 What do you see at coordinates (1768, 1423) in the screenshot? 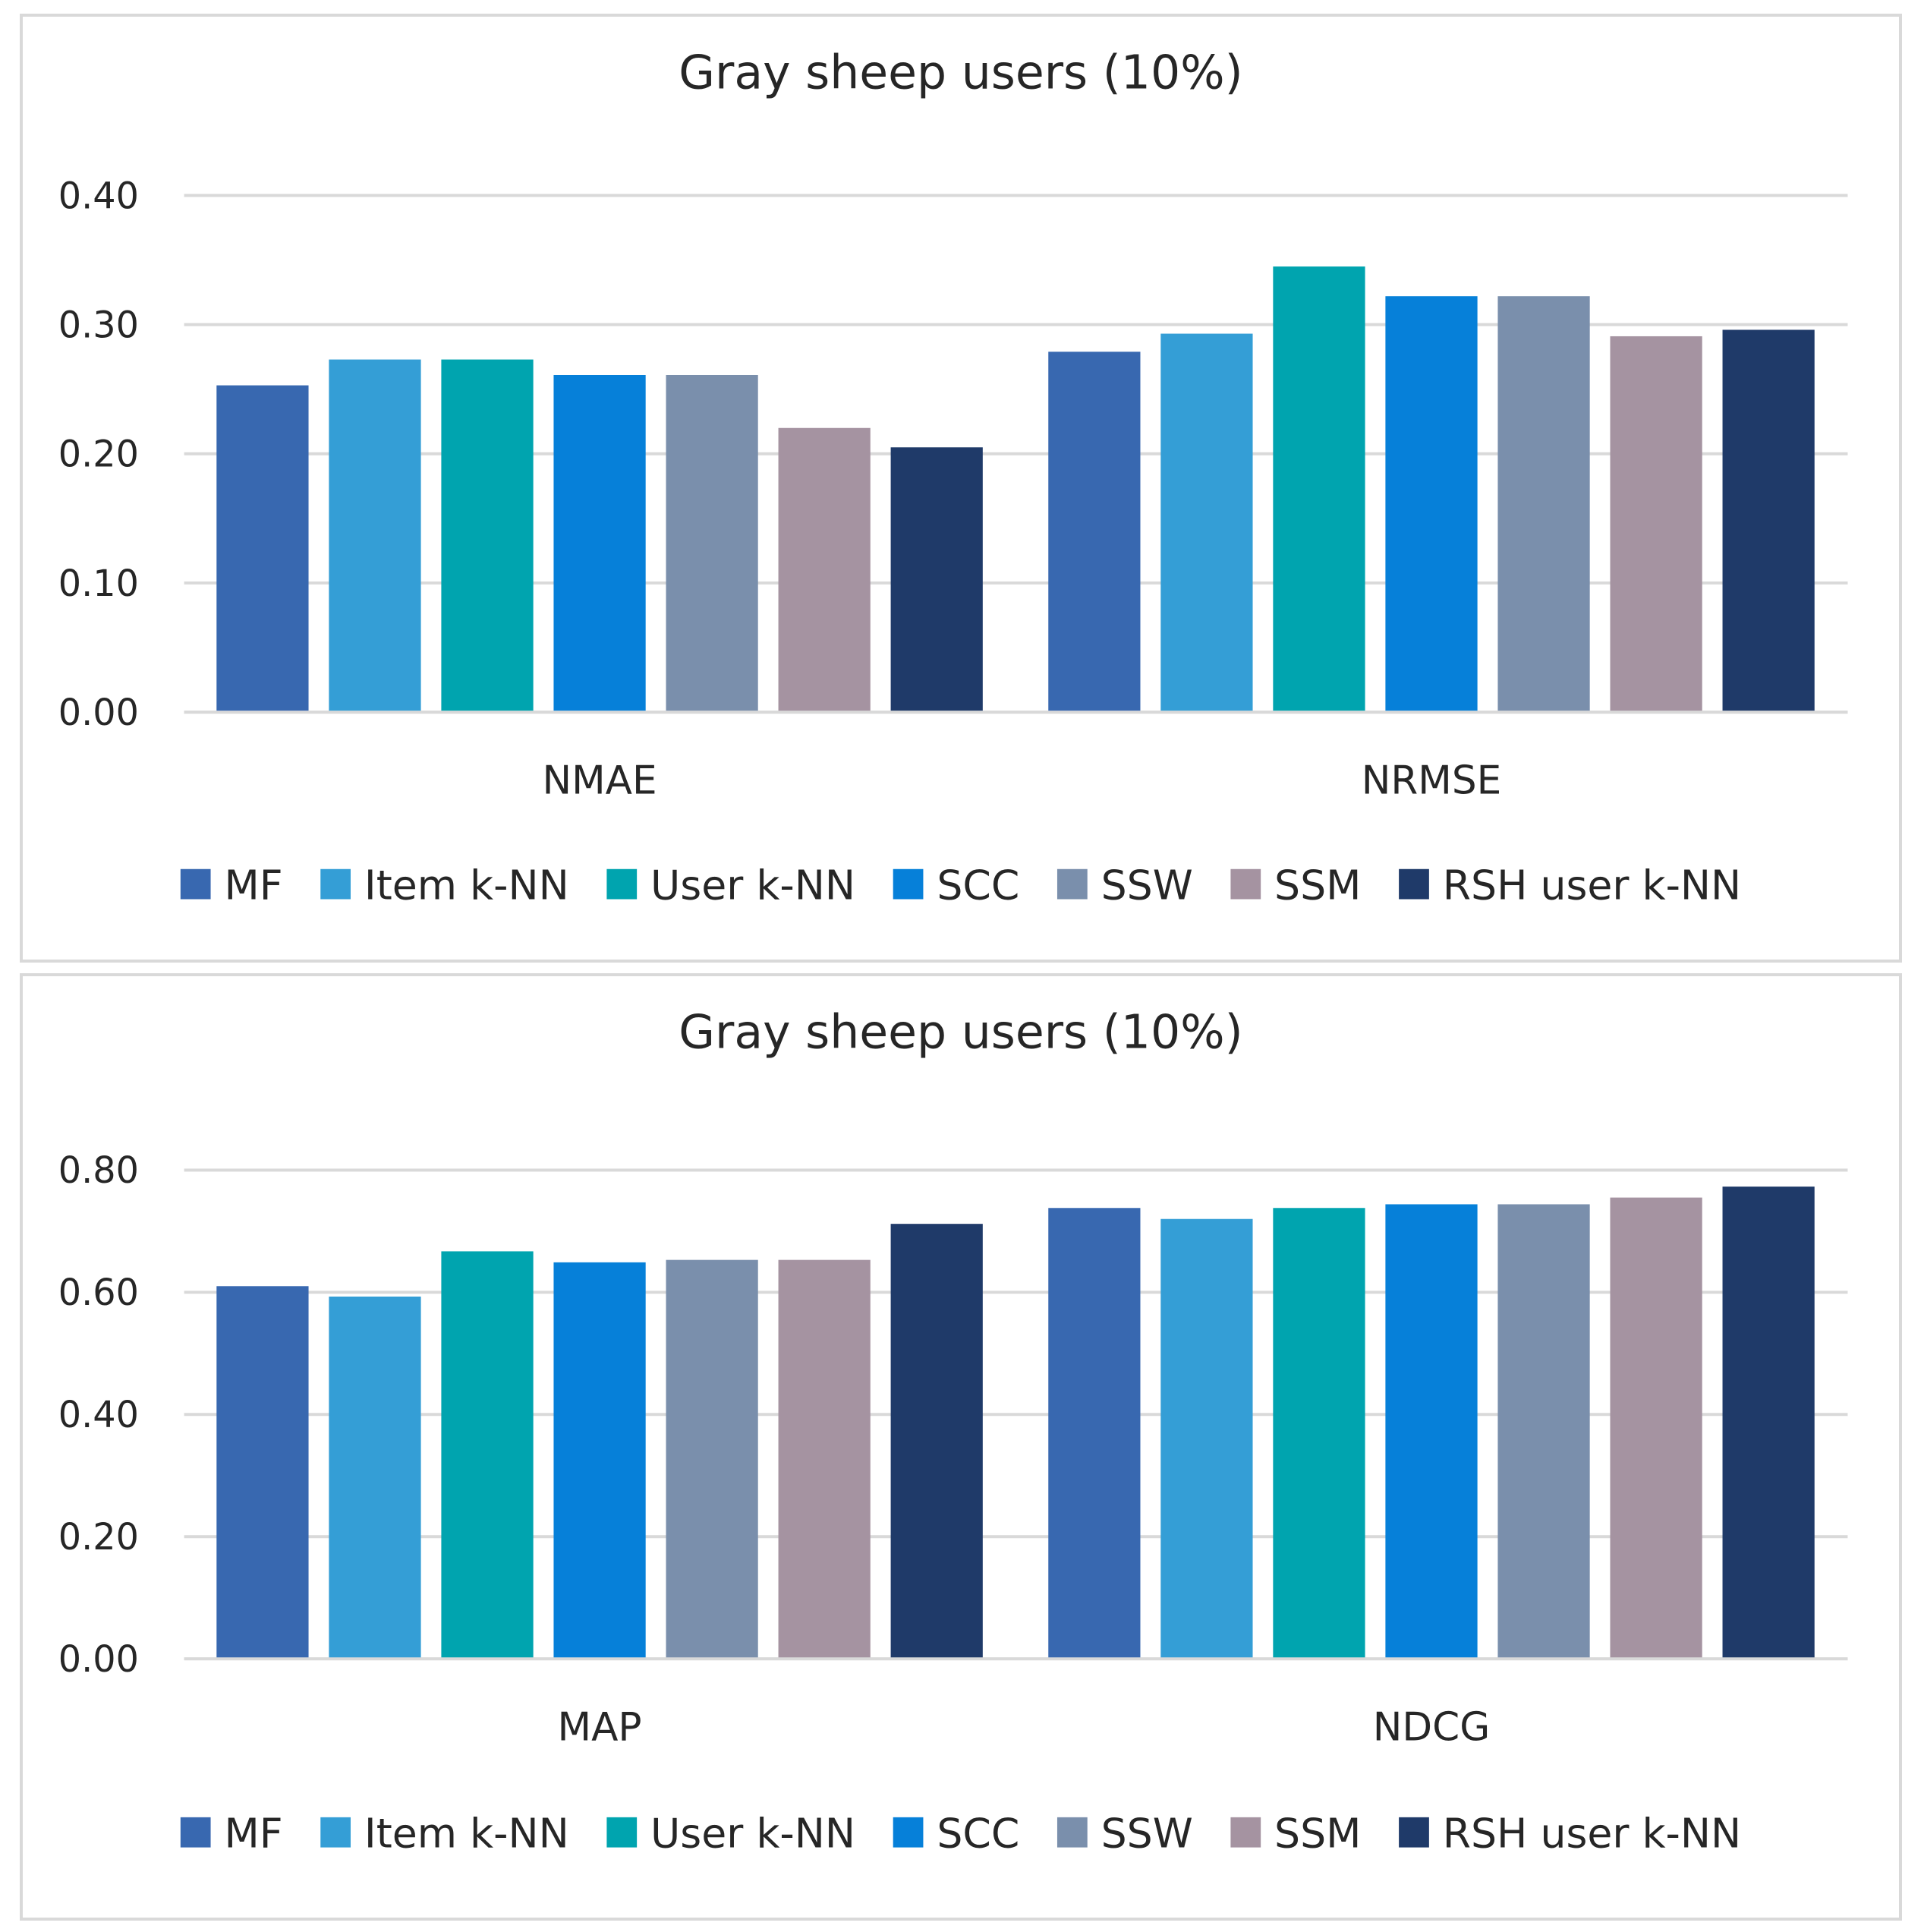
I see `bar-ndcg-rsh-user-k-nn` at bounding box center [1768, 1423].